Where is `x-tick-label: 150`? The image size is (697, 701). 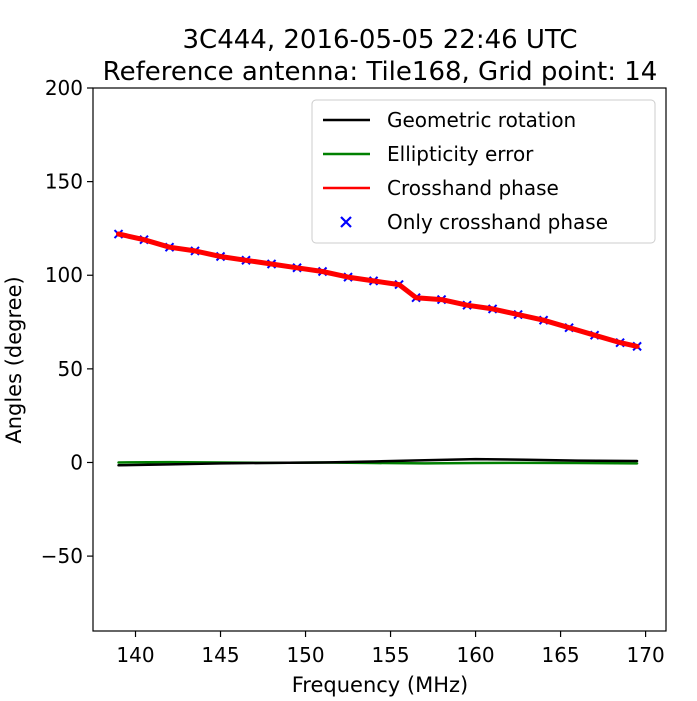
x-tick-label: 150 is located at coordinates (305, 655).